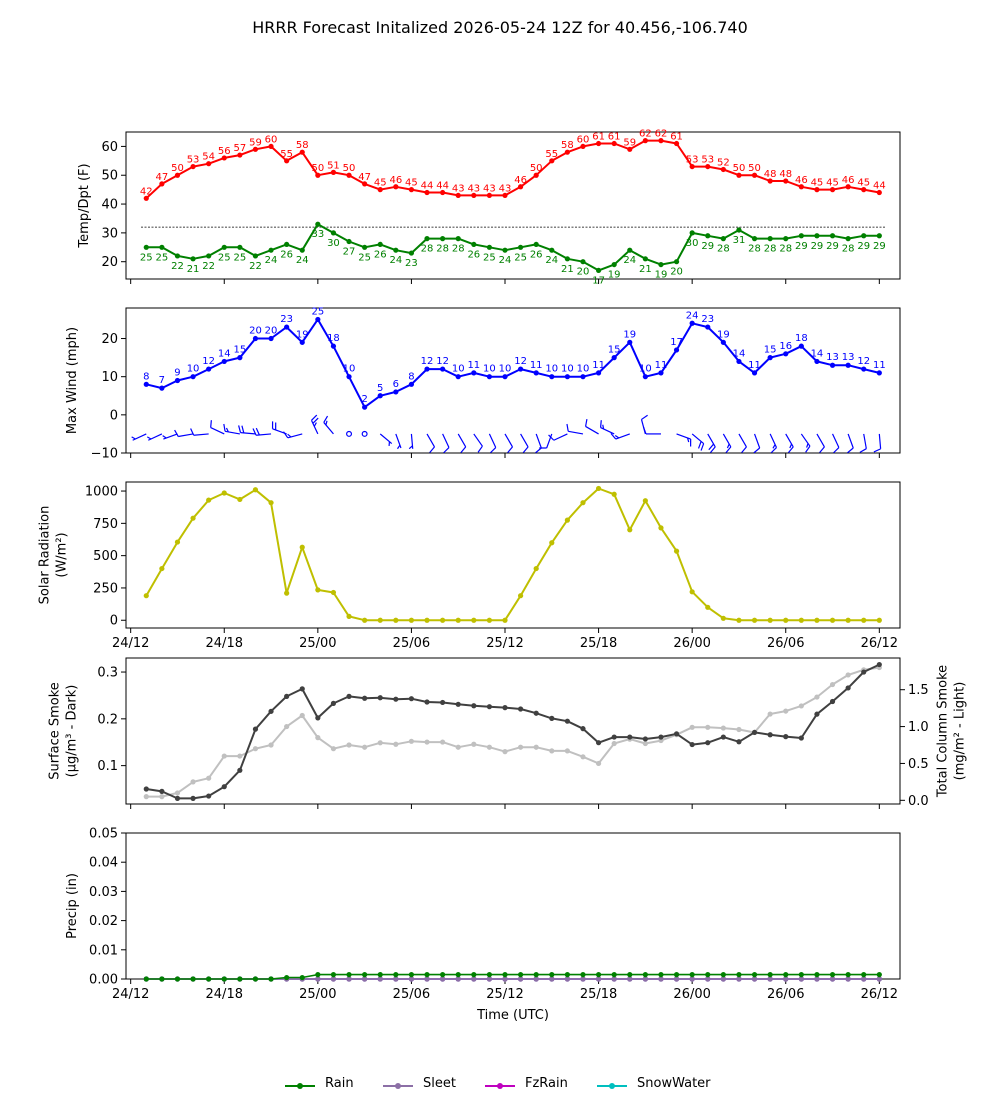 The height and width of the screenshot is (1100, 1000). I want to click on x-tick-label: 26/12, so click(879, 643).